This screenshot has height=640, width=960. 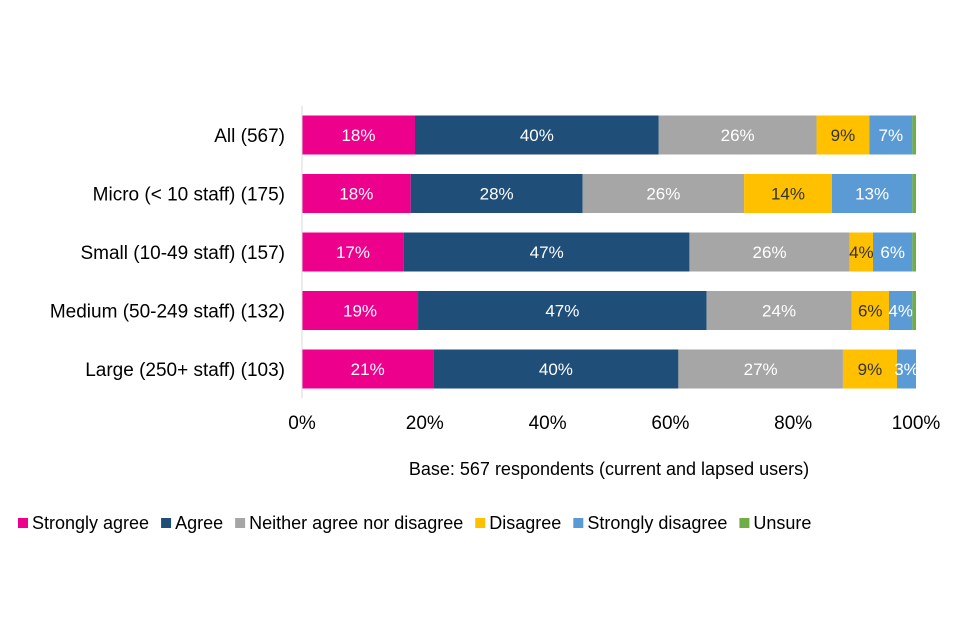 I want to click on bar-row: 18% 28% 26% 14% 13%, so click(x=609, y=193).